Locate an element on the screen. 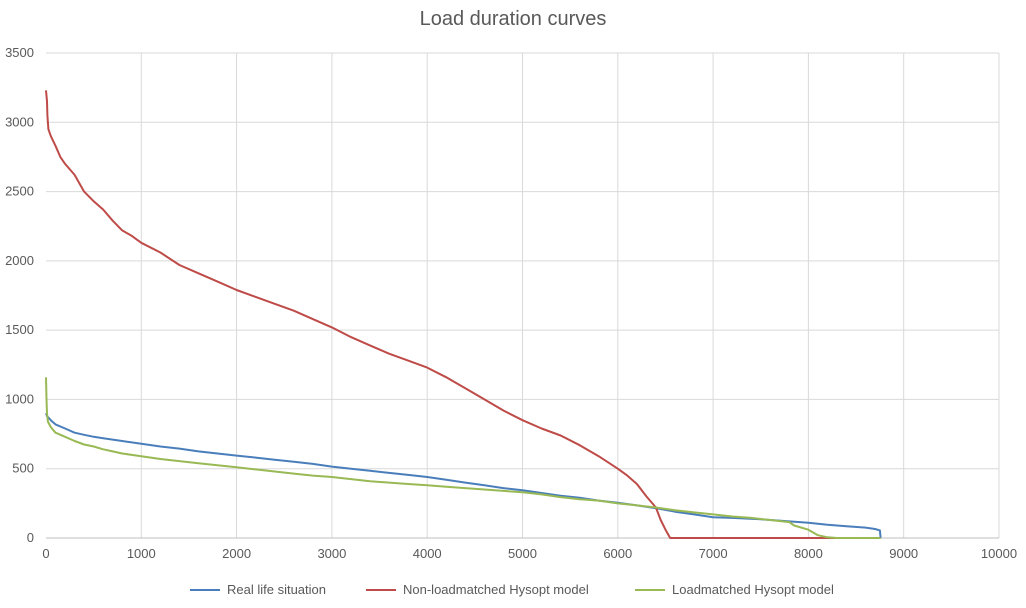 The height and width of the screenshot is (608, 1026). y-tick-label: 3500 is located at coordinates (19, 52).